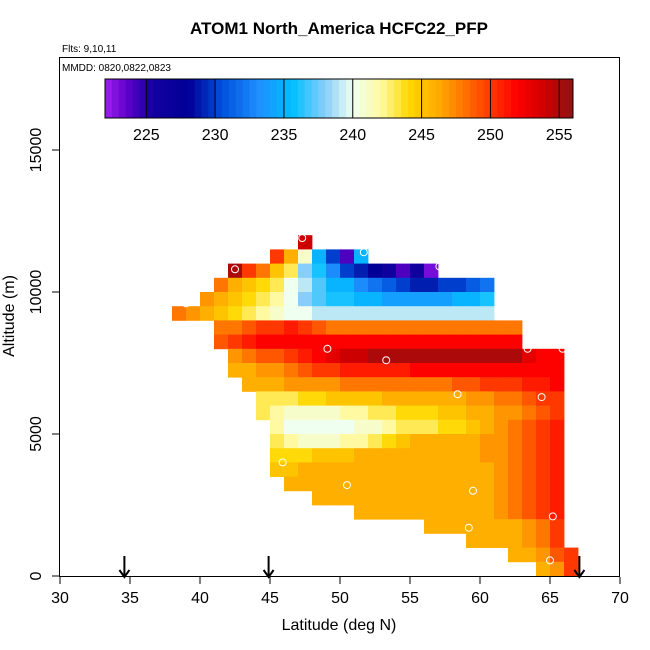 This screenshot has width=650, height=650. What do you see at coordinates (480, 598) in the screenshot?
I see `x-tick-label: 60` at bounding box center [480, 598].